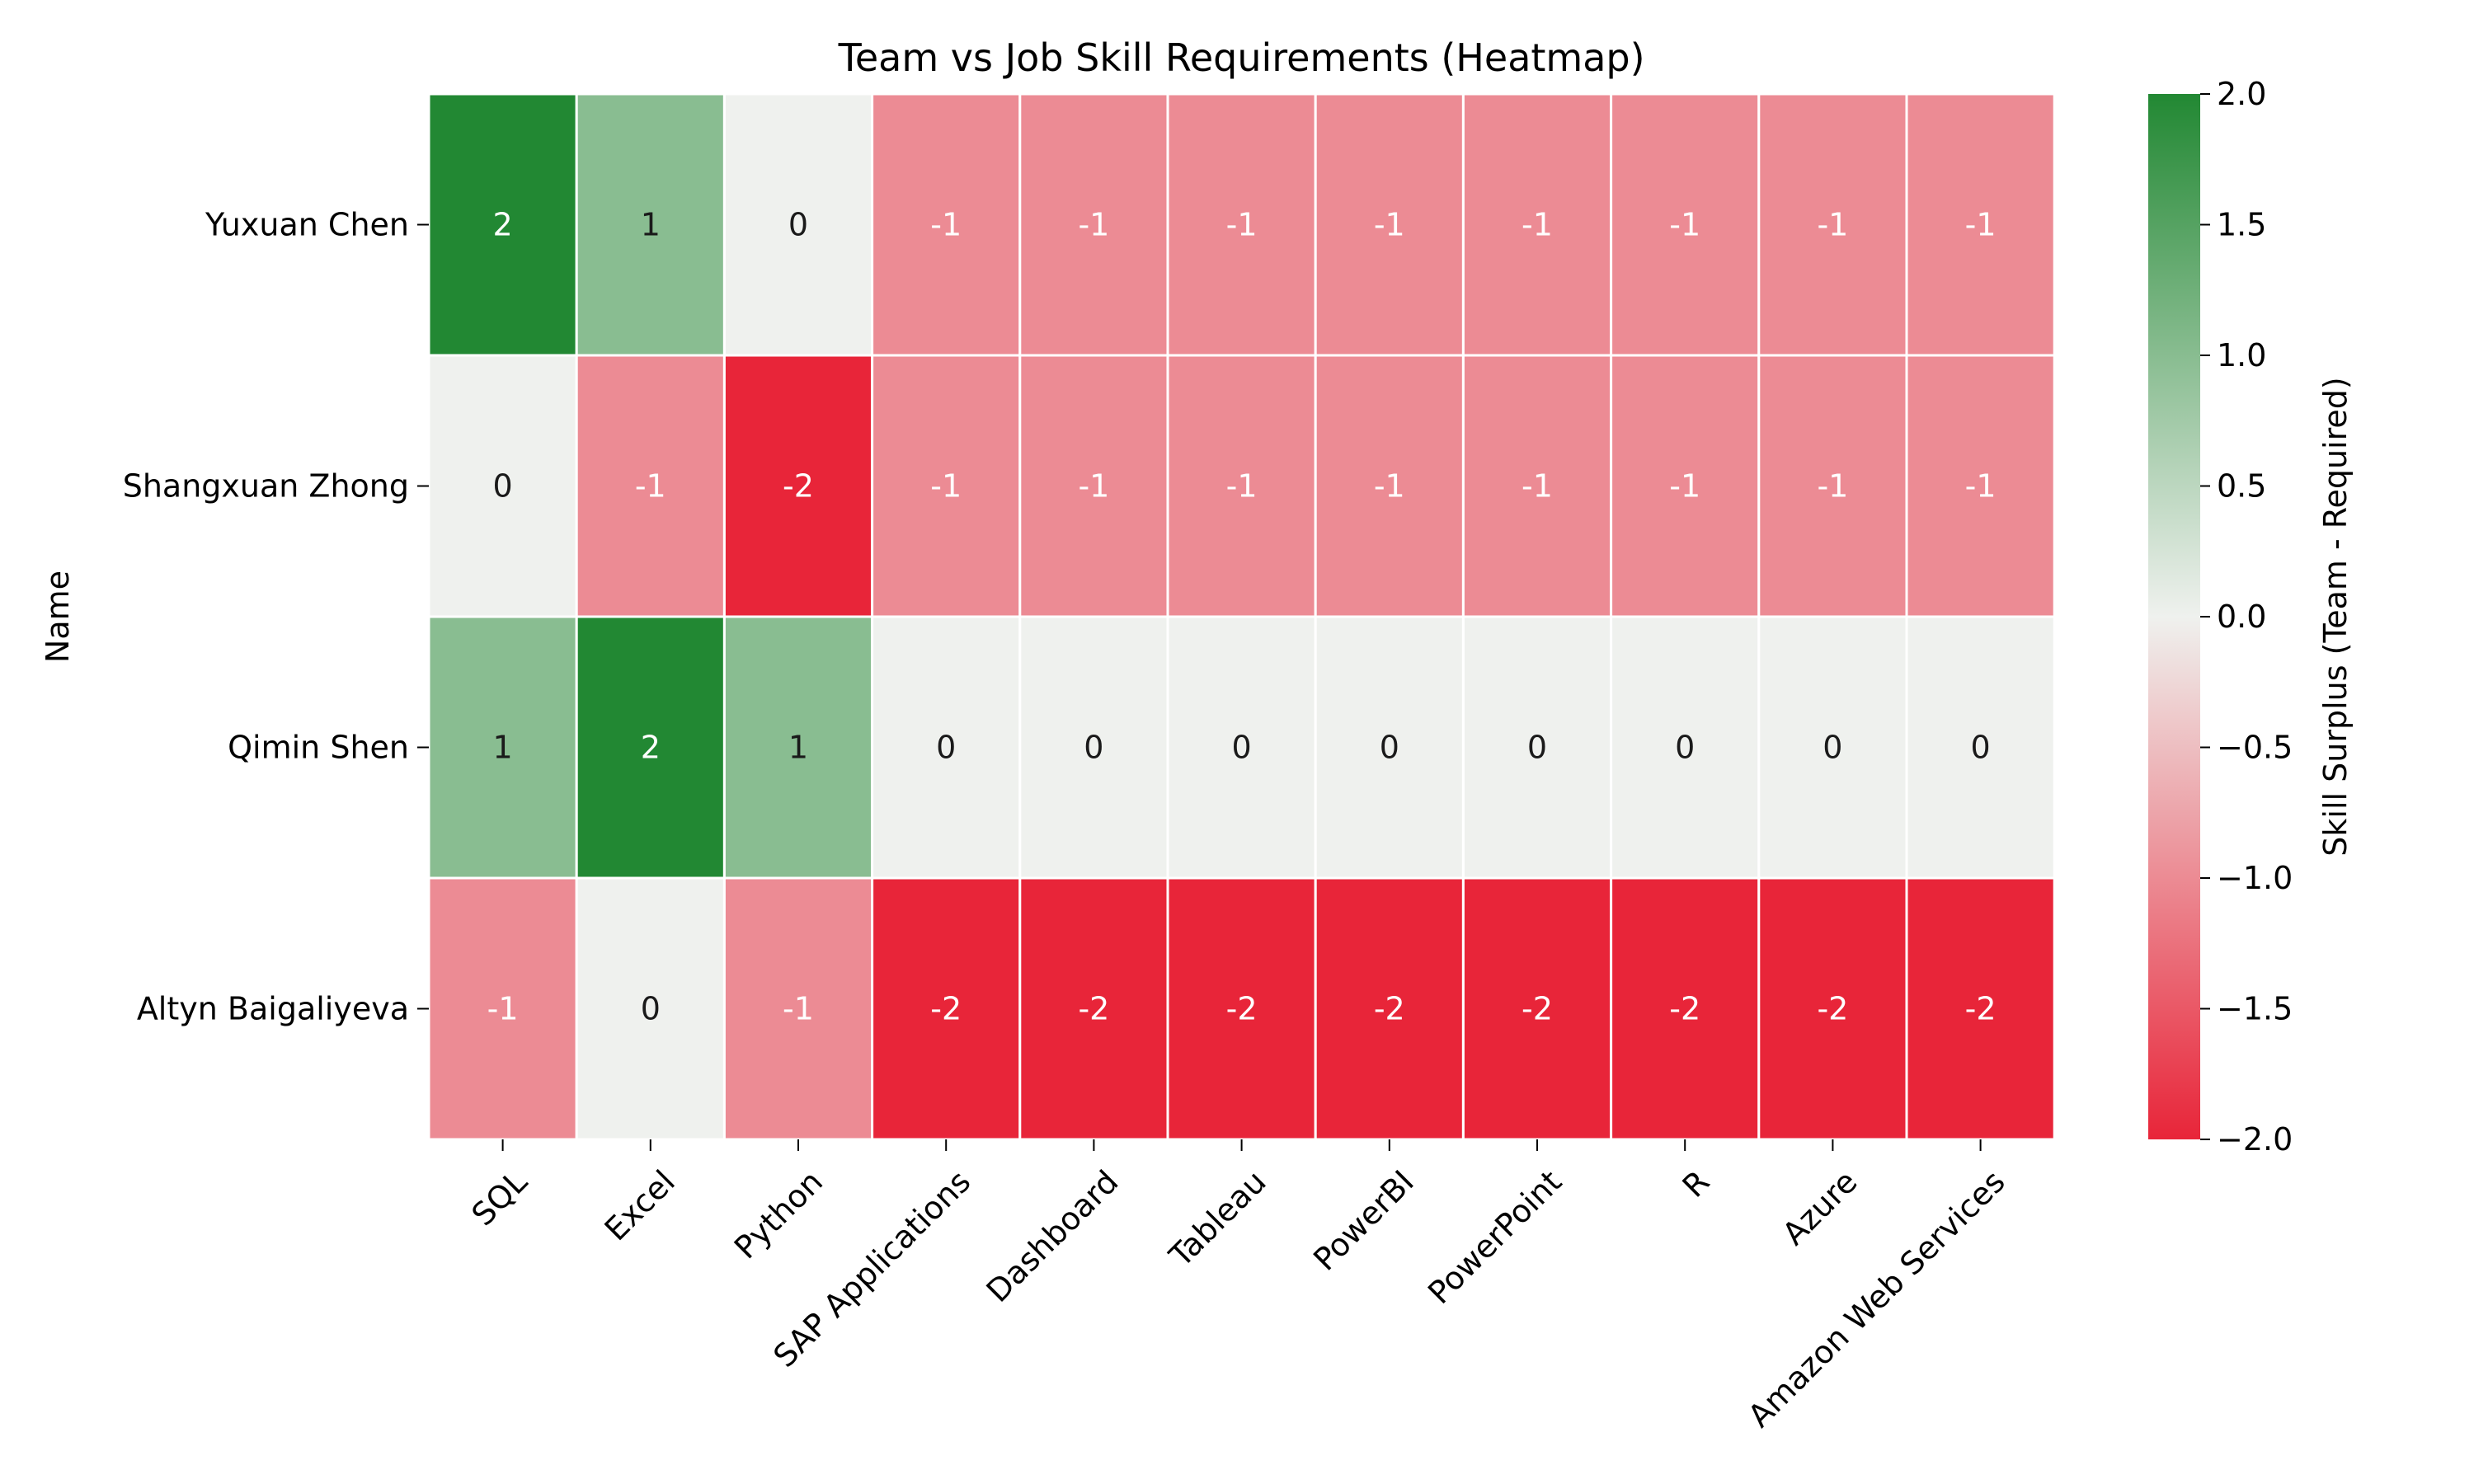 The height and width of the screenshot is (1484, 2474). What do you see at coordinates (1876, 1299) in the screenshot?
I see `x-tick-label: Amazon Web Services` at bounding box center [1876, 1299].